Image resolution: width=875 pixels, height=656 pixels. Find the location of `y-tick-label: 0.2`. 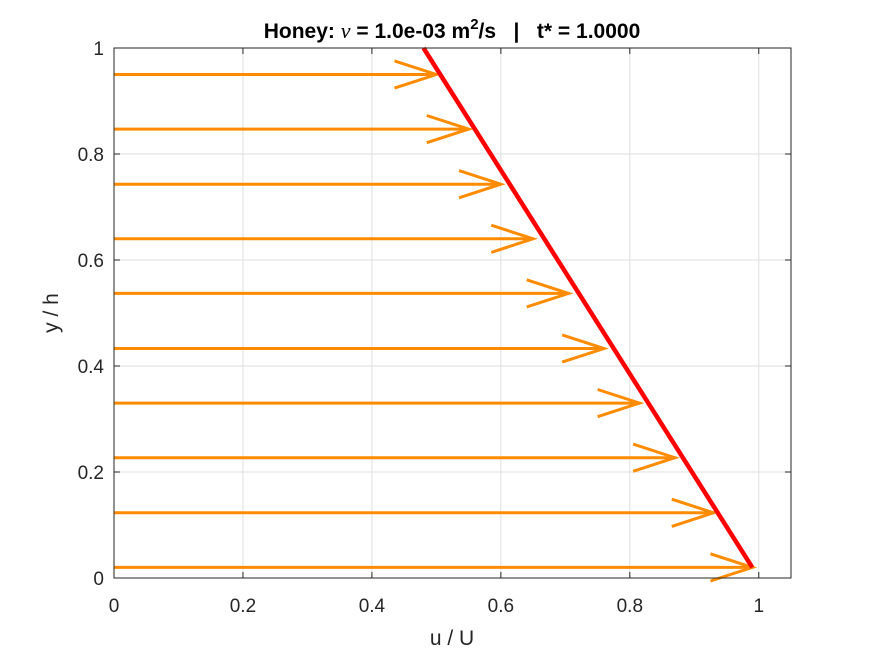

y-tick-label: 0.2 is located at coordinates (91, 473).